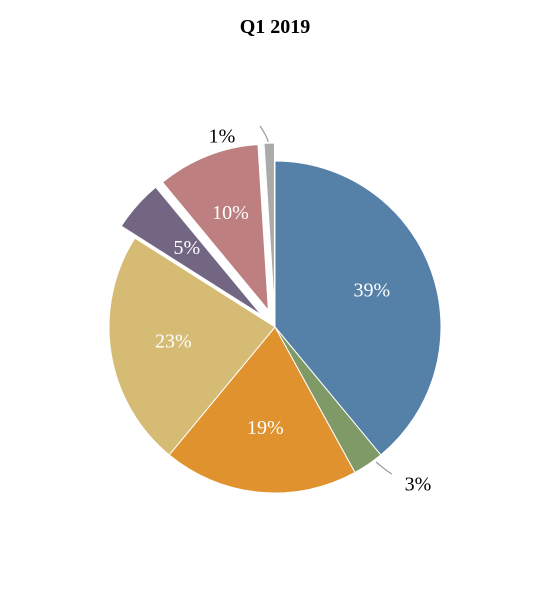 The height and width of the screenshot is (596, 550). What do you see at coordinates (418, 485) in the screenshot?
I see `slice-label-3pct: 3%` at bounding box center [418, 485].